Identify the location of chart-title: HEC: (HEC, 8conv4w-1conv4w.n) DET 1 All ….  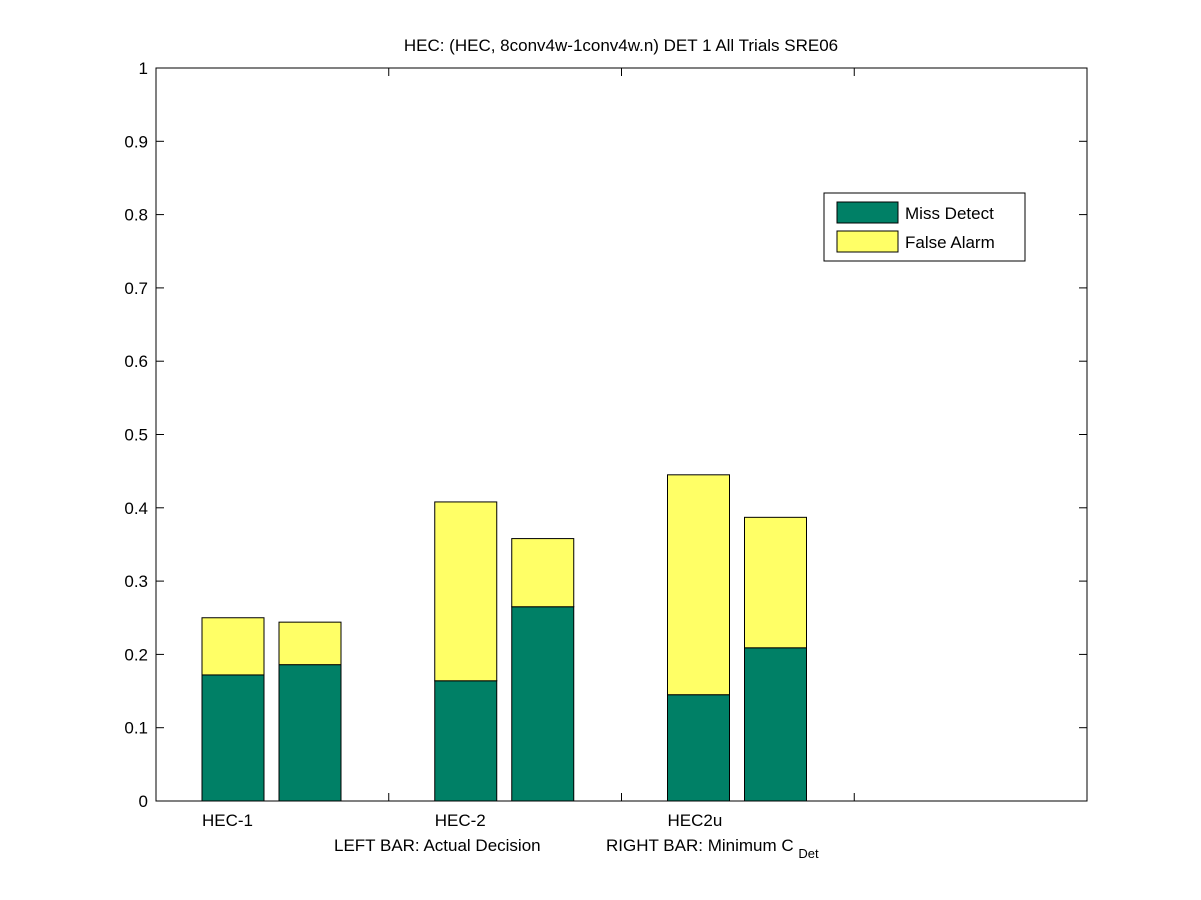
(621, 45).